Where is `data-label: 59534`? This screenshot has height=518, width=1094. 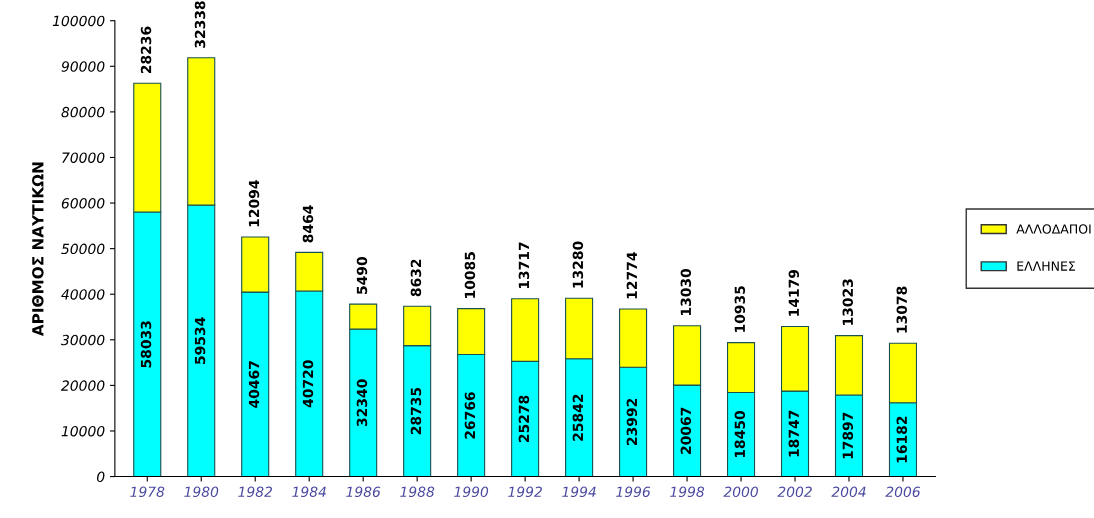
data-label: 59534 is located at coordinates (200, 340).